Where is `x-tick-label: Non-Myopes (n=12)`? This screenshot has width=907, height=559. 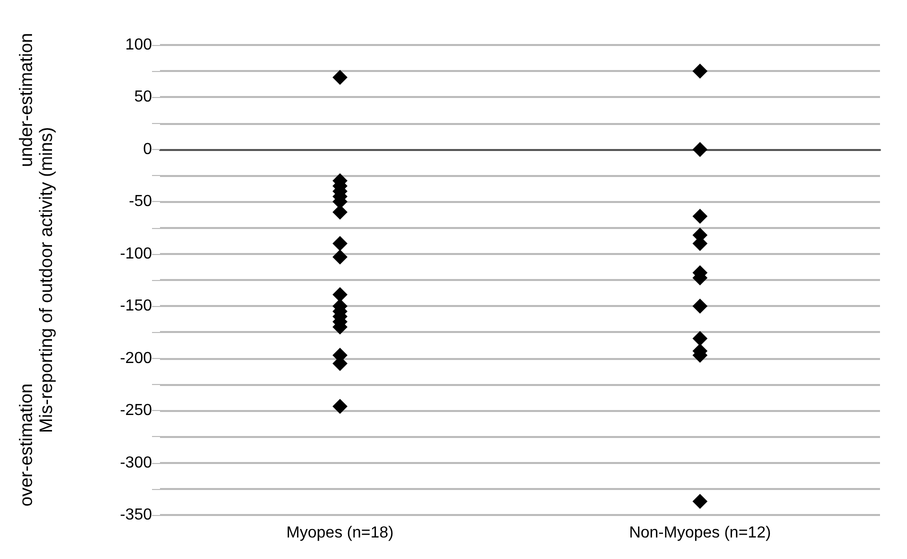
x-tick-label: Non-Myopes (n=12) is located at coordinates (700, 533).